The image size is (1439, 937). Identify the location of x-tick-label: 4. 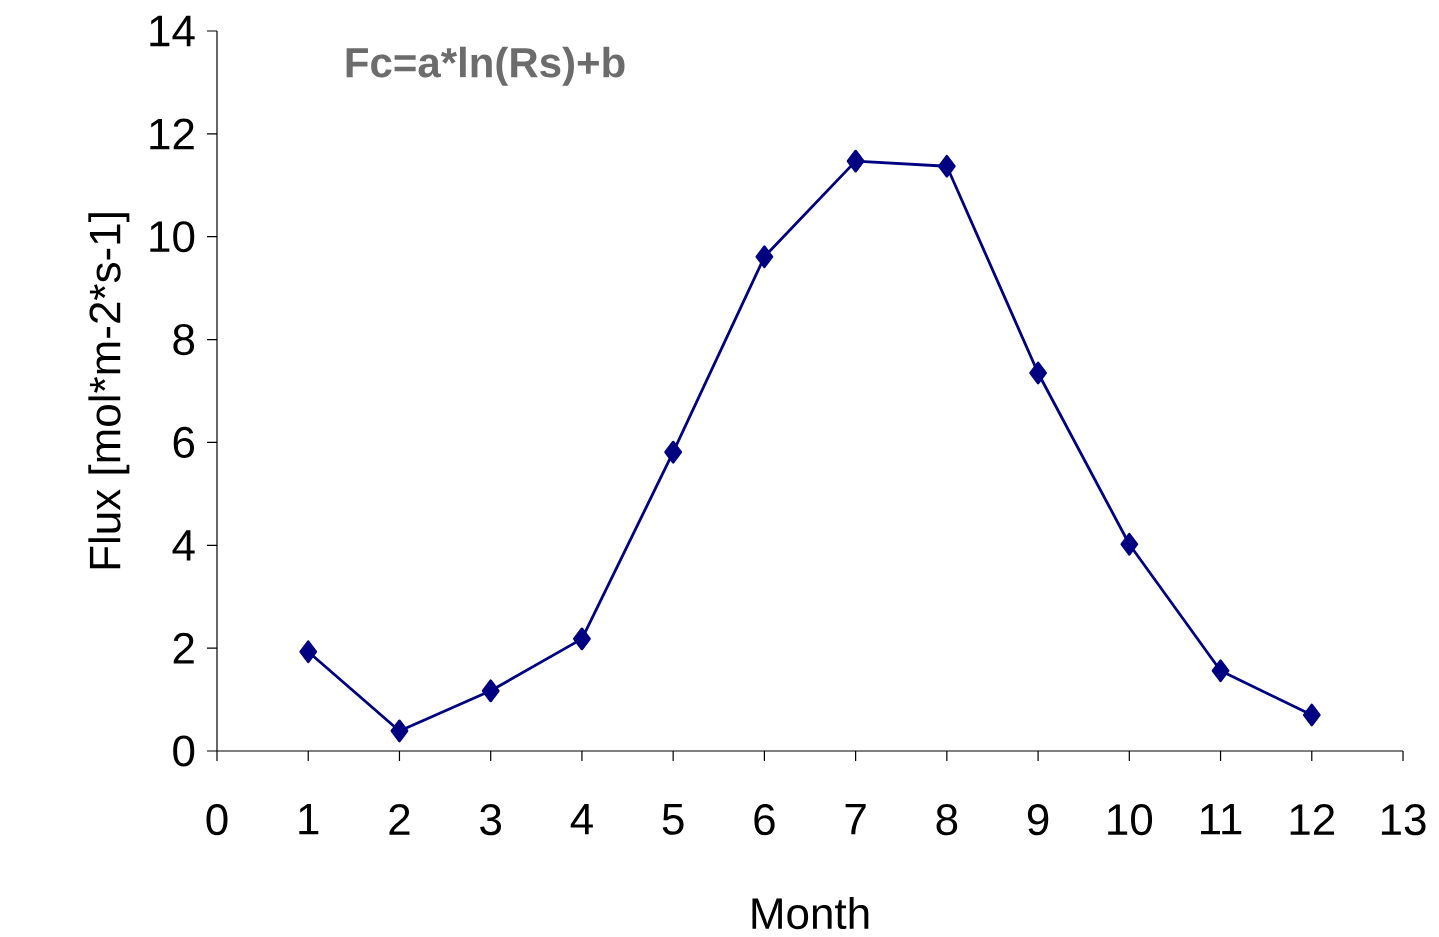
(581, 819).